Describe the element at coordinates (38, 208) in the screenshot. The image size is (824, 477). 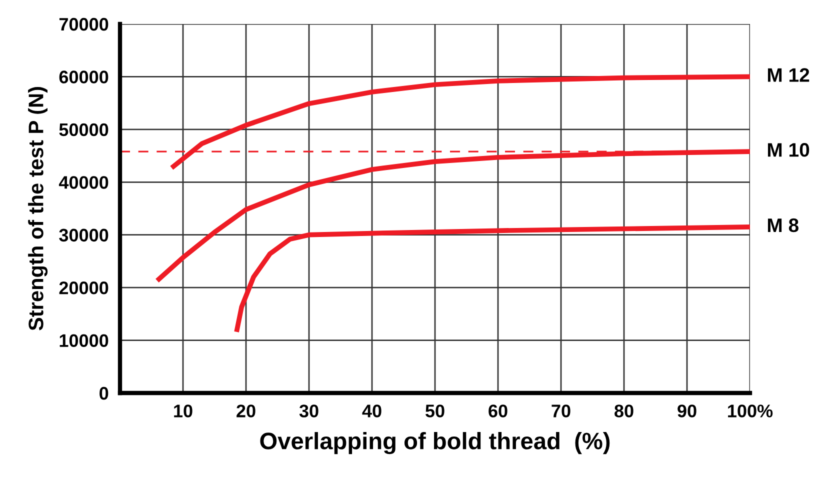
I see `y-axis-title: Strength of the test P (N)` at that location.